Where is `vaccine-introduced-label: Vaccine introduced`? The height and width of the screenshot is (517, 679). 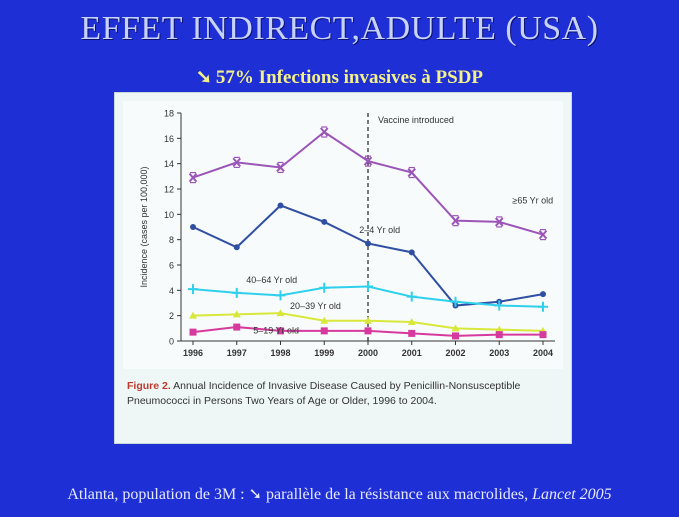 vaccine-introduced-label: Vaccine introduced is located at coordinates (416, 120).